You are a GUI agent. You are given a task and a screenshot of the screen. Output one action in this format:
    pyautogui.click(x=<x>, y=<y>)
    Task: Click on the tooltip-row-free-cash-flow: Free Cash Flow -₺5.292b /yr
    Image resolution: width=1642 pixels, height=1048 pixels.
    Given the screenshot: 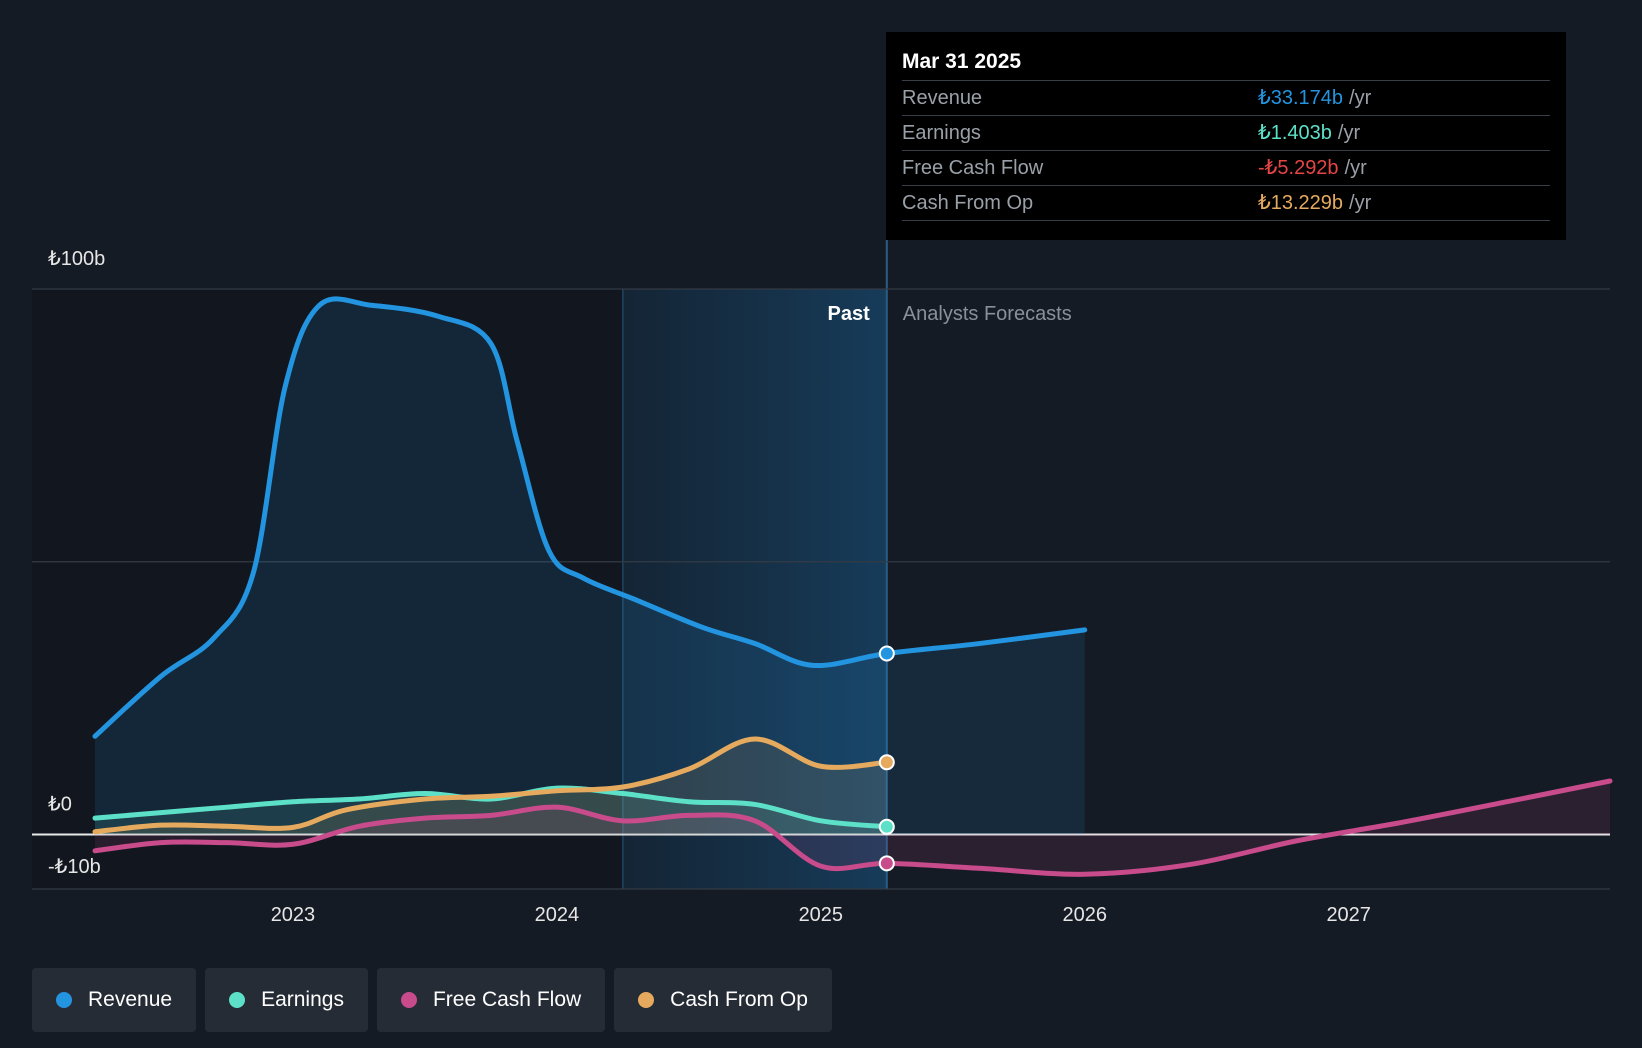 What is the action you would take?
    pyautogui.click(x=1226, y=168)
    